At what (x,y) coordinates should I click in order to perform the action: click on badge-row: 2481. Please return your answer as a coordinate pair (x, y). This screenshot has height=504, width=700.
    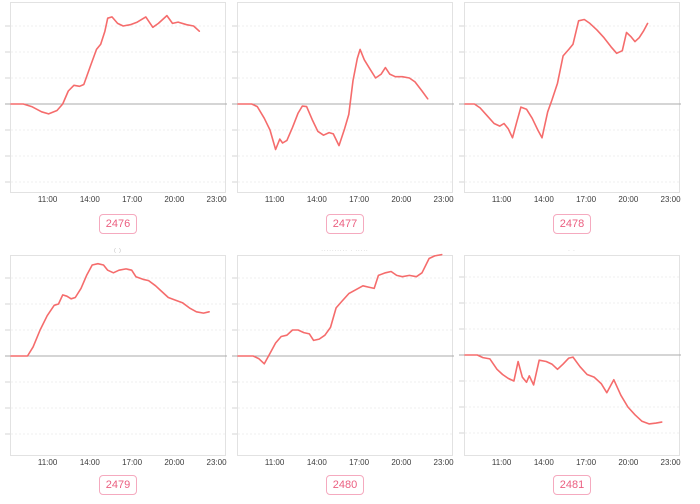
    Looking at the image, I should click on (572, 486).